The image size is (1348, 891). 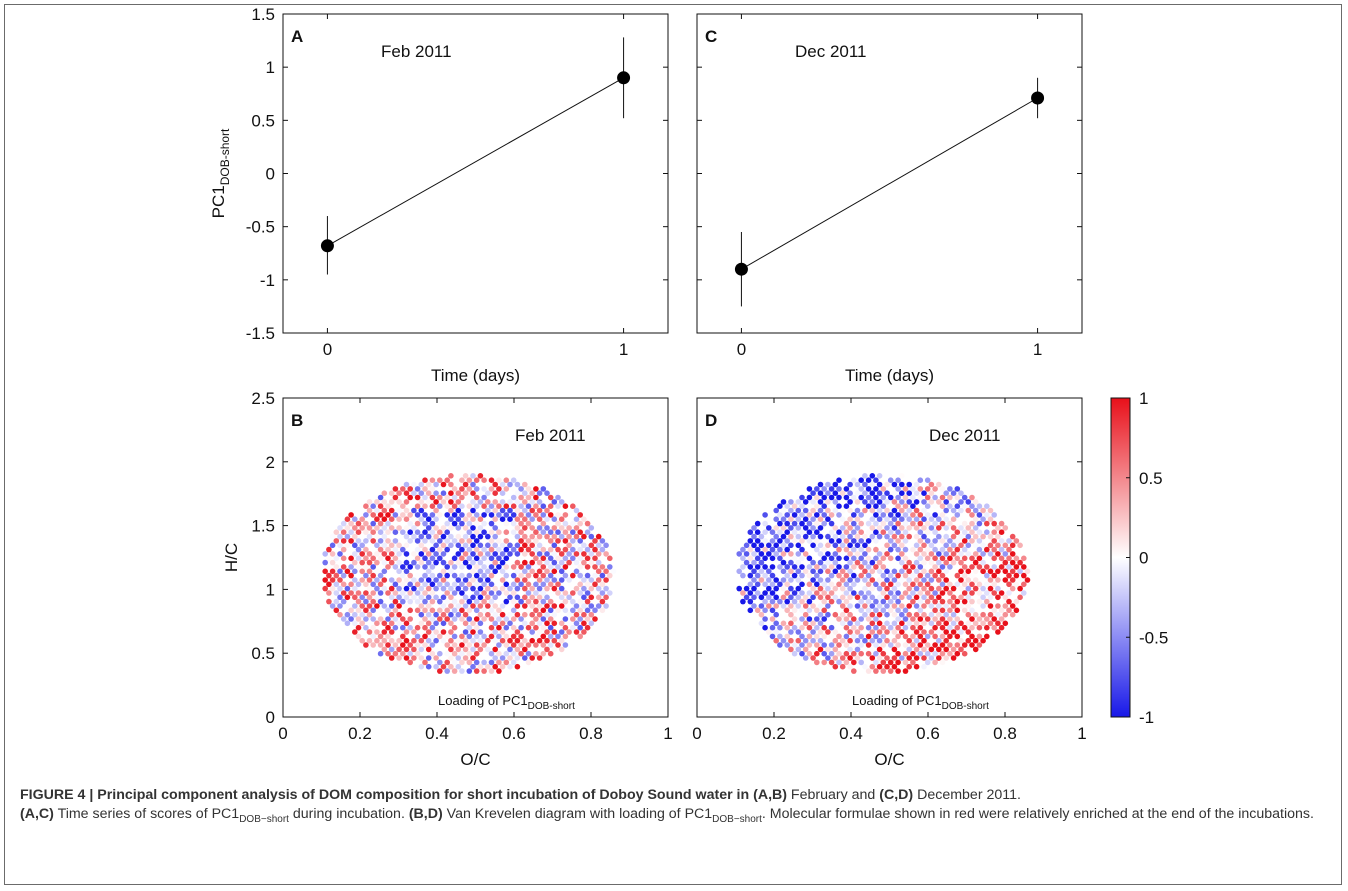 What do you see at coordinates (591, 733) in the screenshot?
I see `x-tick-label: 0.8` at bounding box center [591, 733].